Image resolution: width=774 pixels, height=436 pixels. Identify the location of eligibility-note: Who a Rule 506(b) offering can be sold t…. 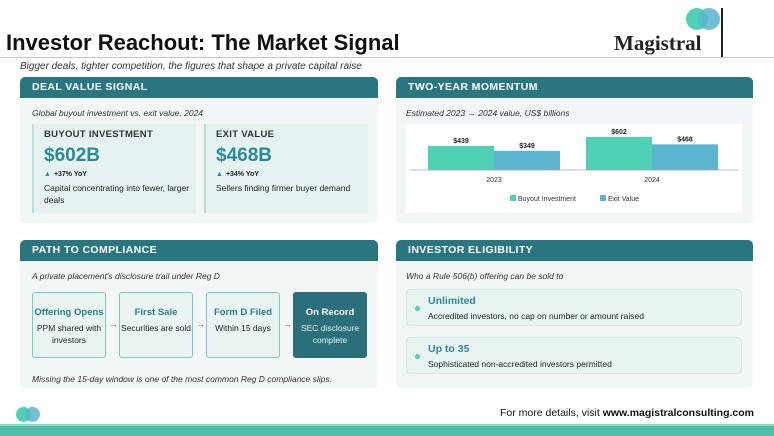
(485, 276).